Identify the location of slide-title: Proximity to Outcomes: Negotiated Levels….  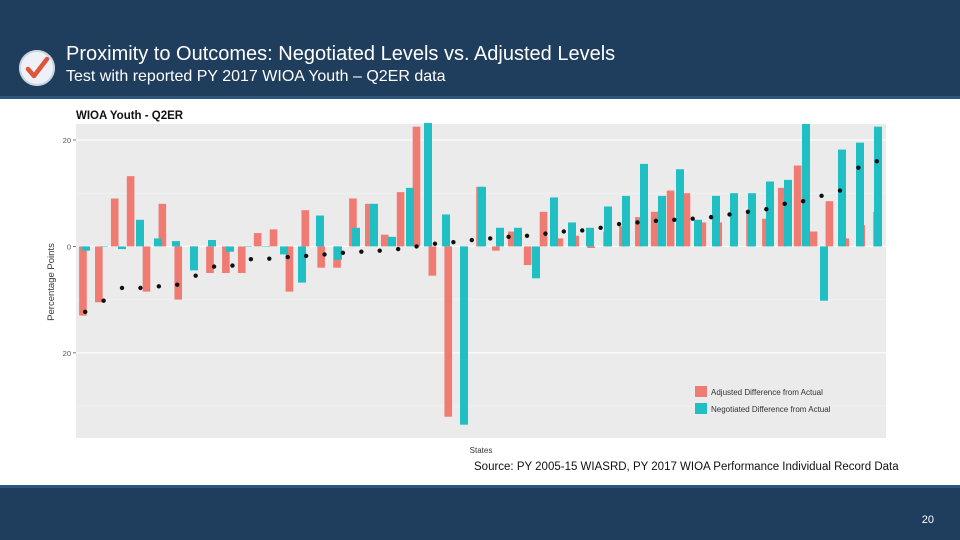
(341, 54).